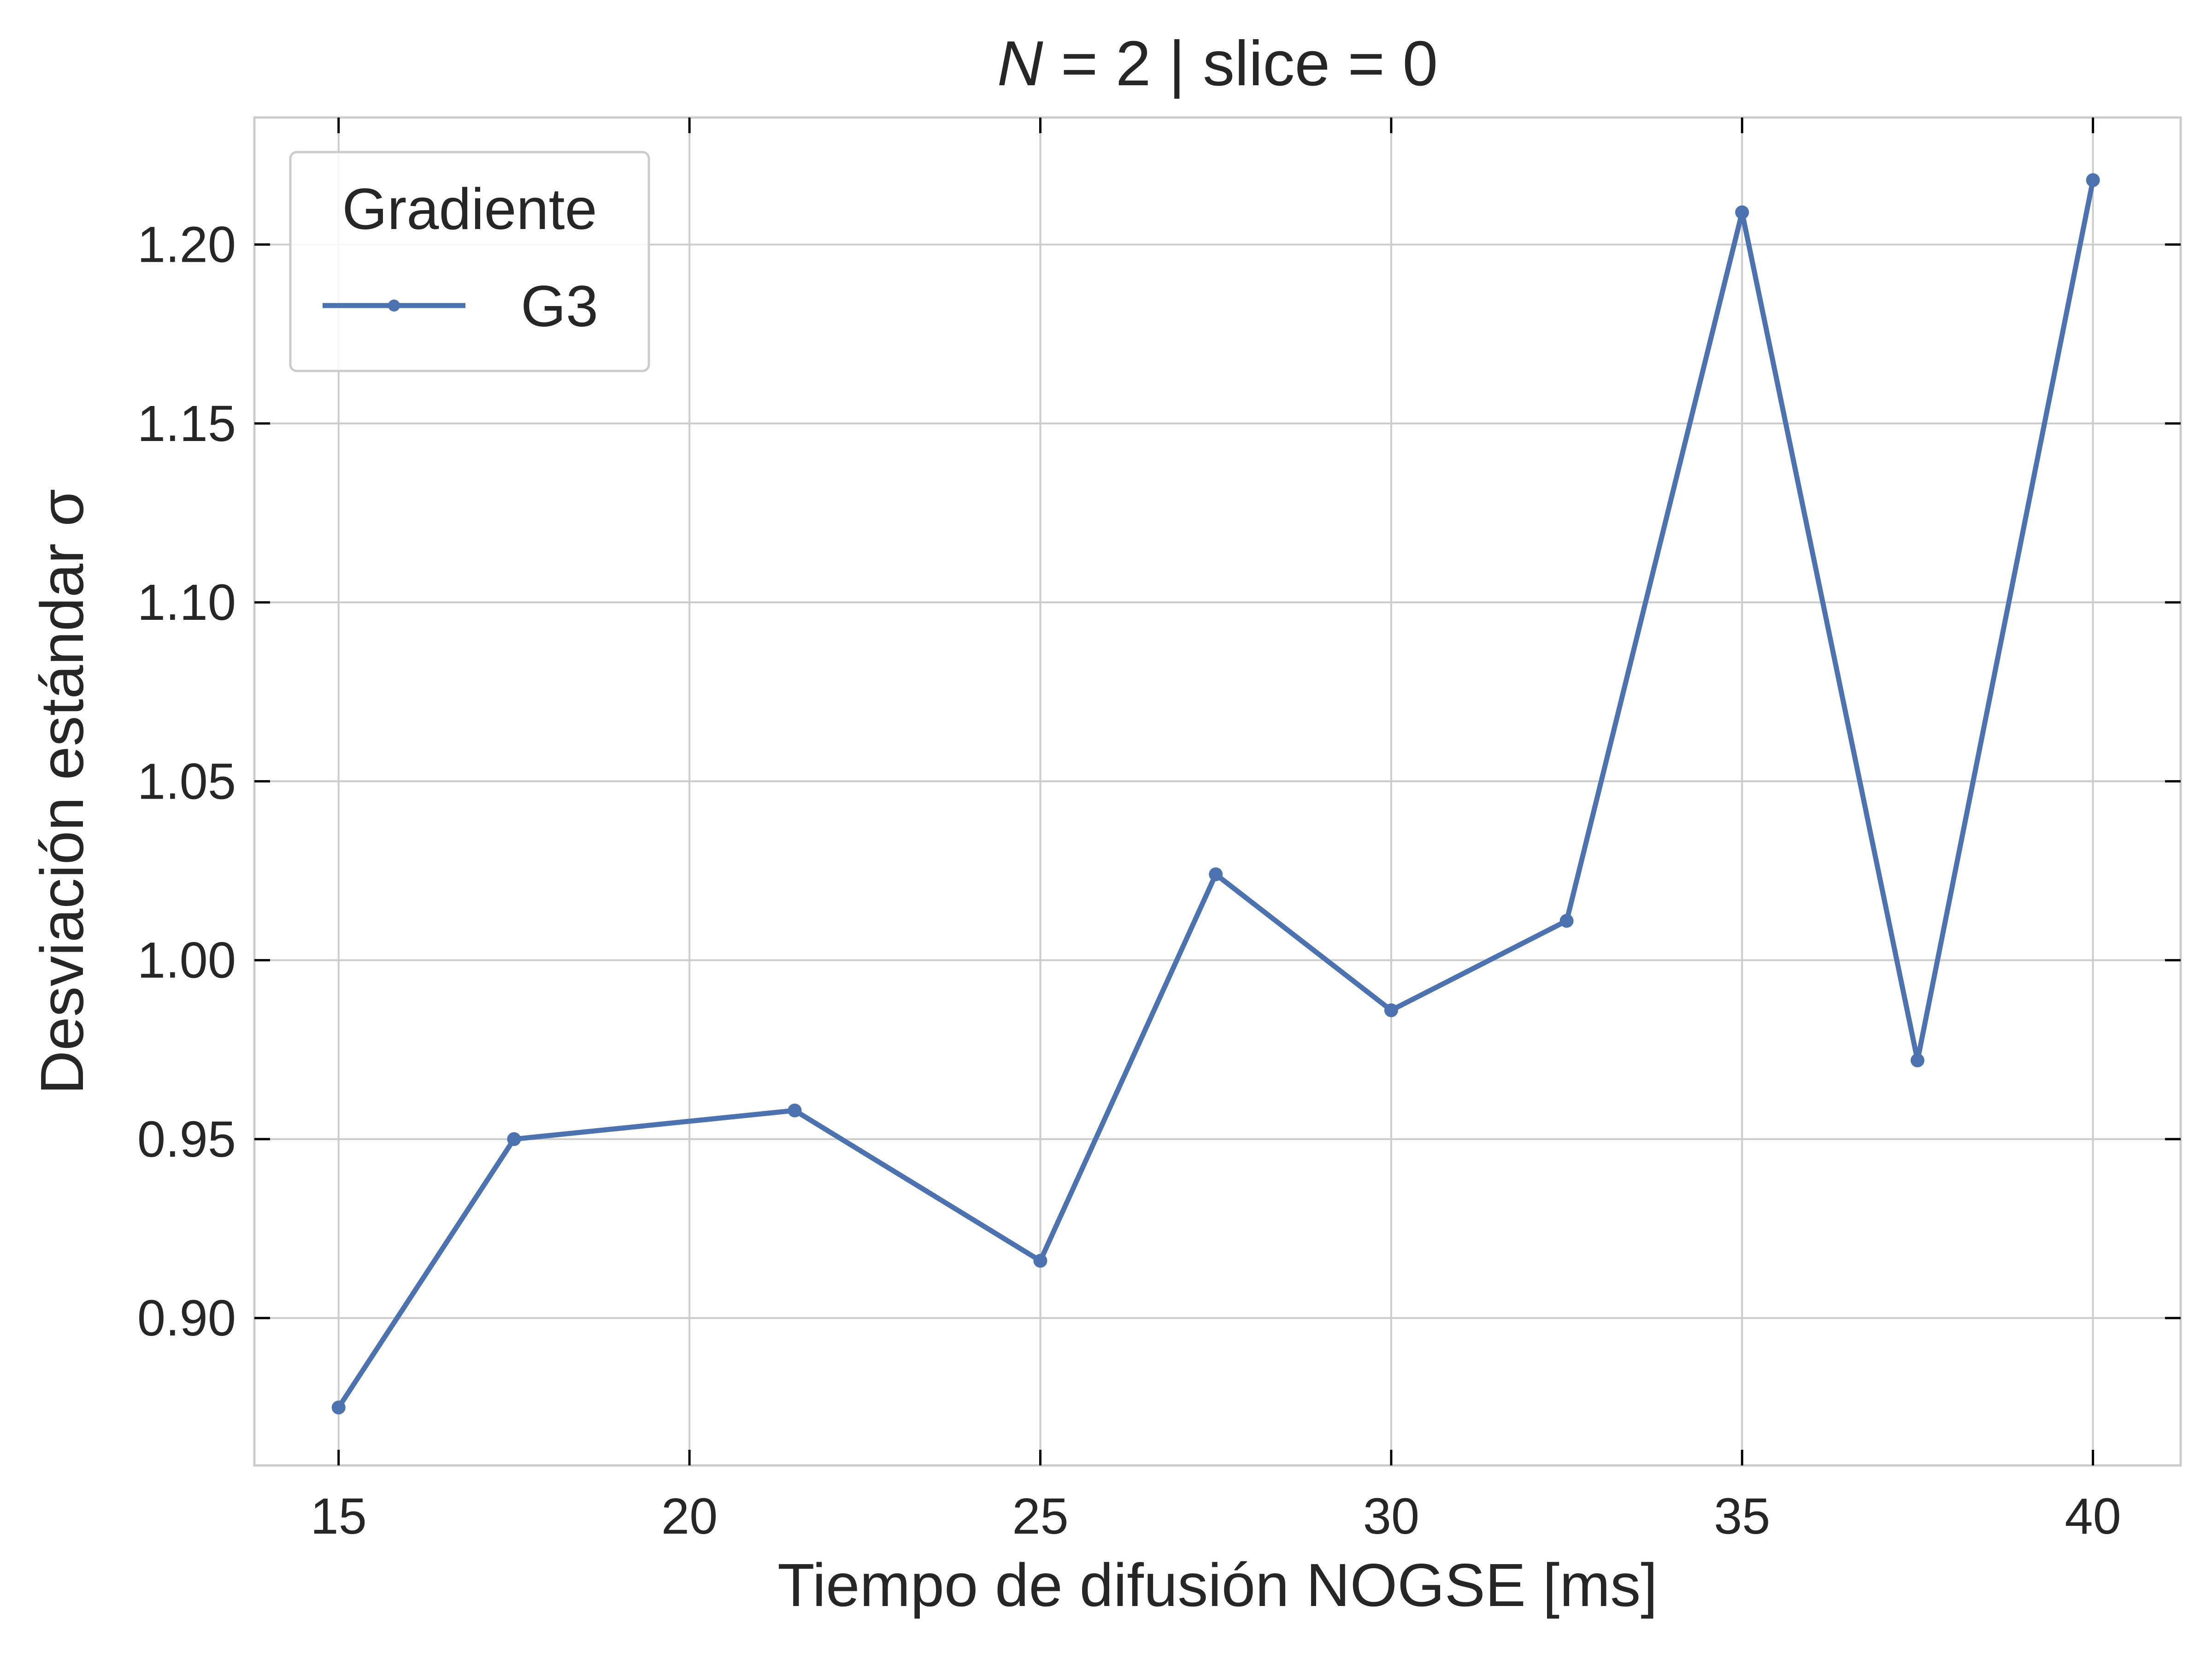 The width and height of the screenshot is (2212, 1659). I want to click on y-tick-label: 1.10, so click(186, 602).